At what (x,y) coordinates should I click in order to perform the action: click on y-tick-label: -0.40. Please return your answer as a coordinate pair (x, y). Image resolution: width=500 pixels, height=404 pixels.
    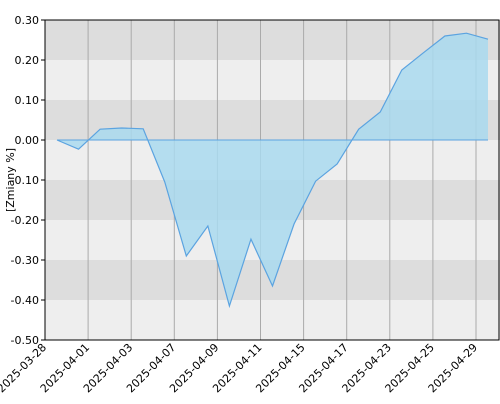
    Looking at the image, I should click on (25, 300).